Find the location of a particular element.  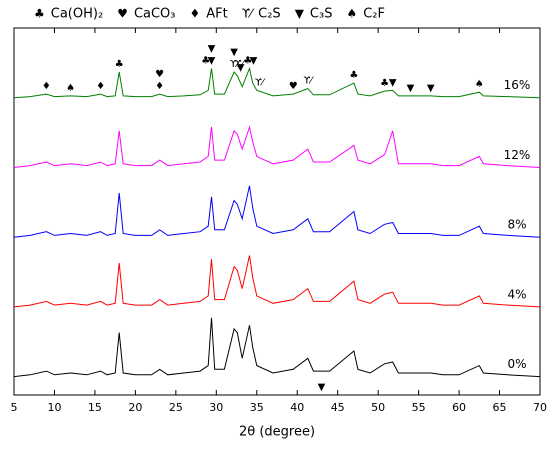

legend-symbol: ▼ is located at coordinates (300, 14).